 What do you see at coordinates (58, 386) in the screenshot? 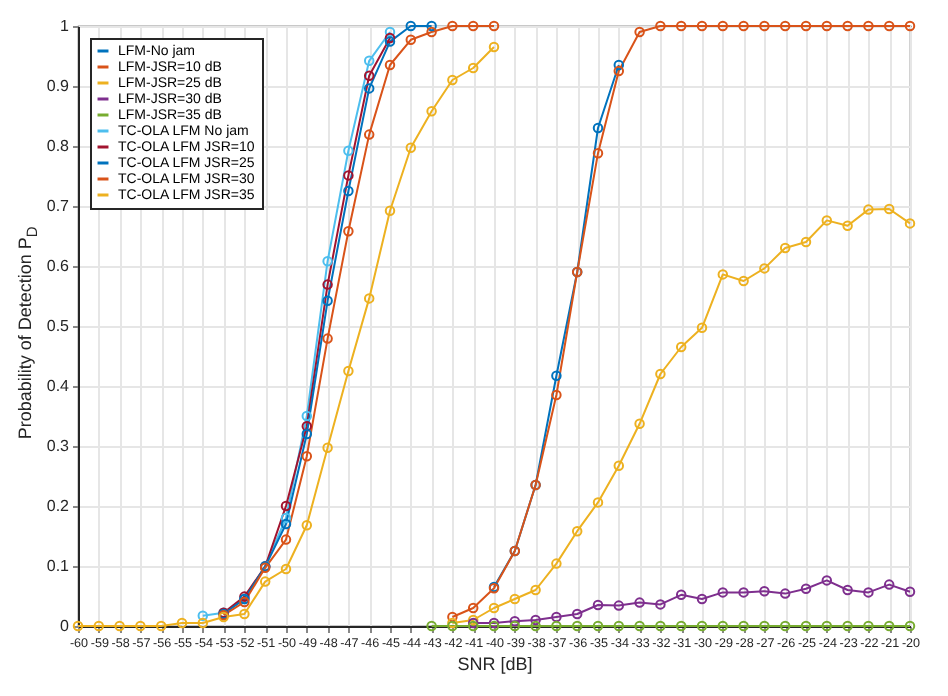
I see `y-tick-label: 0.4` at bounding box center [58, 386].